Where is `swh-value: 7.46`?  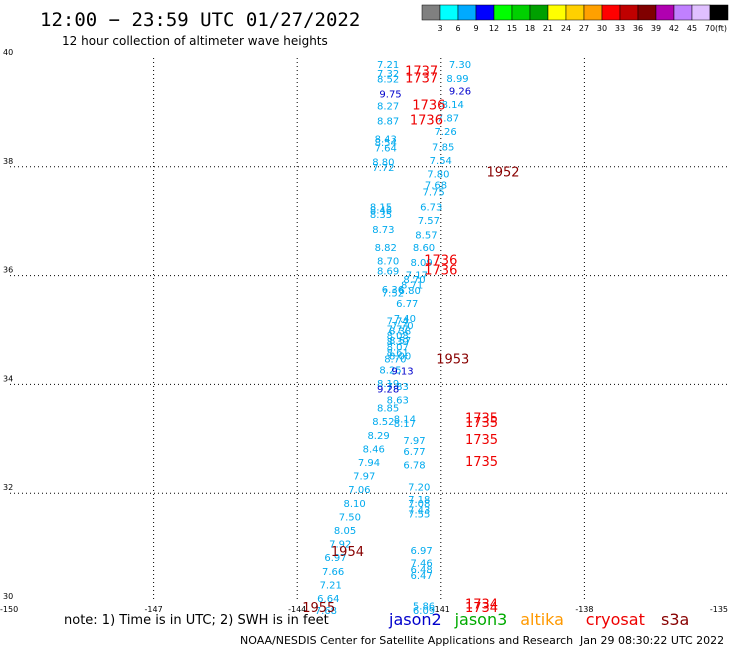 swh-value: 7.46 is located at coordinates (422, 564).